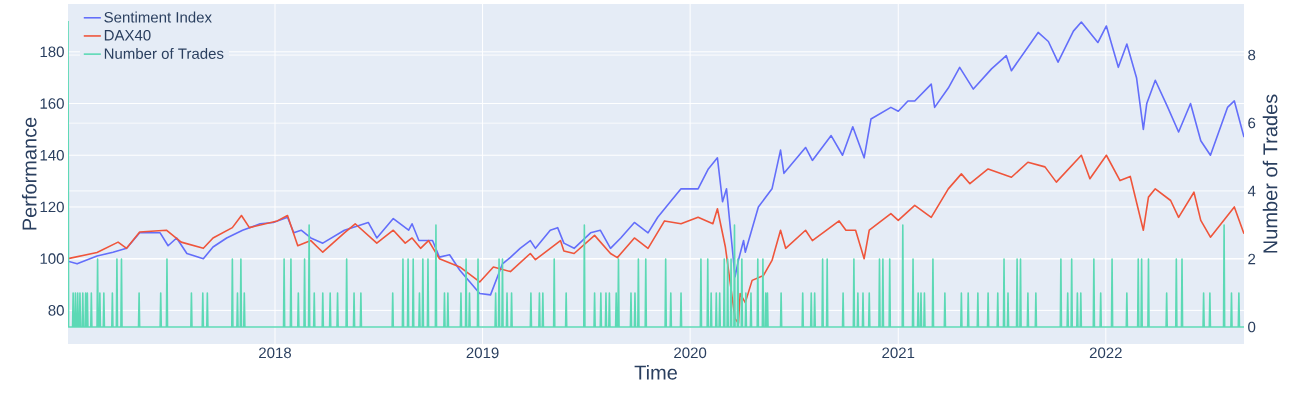  What do you see at coordinates (52, 52) in the screenshot?
I see `y-tick-label: 180` at bounding box center [52, 52].